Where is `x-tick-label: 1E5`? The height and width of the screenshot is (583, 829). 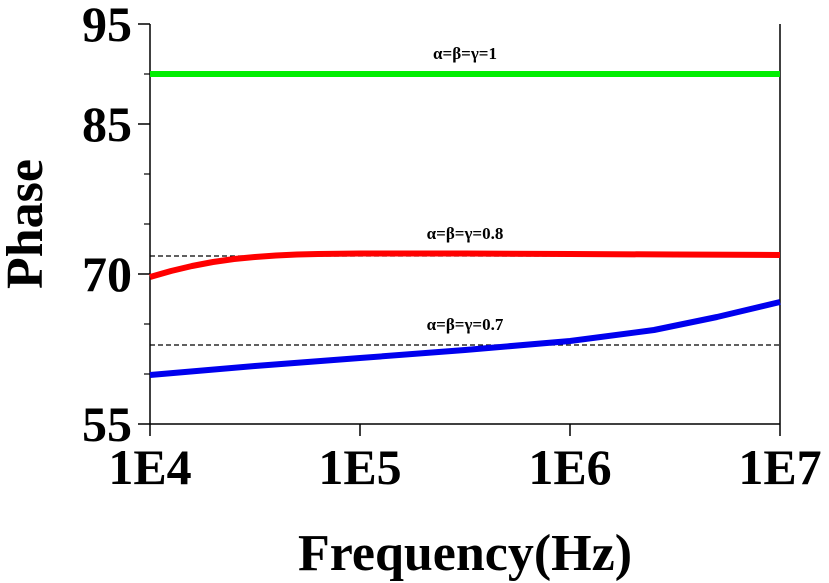
x-tick-label: 1E5 is located at coordinates (359, 467).